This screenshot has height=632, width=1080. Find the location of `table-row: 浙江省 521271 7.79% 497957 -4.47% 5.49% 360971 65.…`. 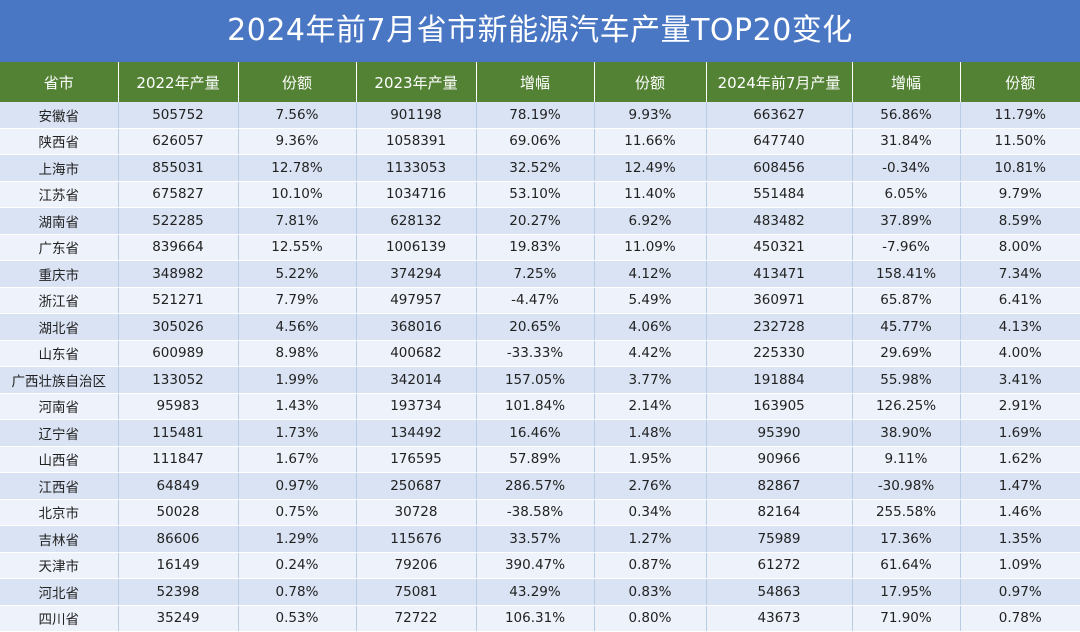

table-row: 浙江省 521271 7.79% 497957 -4.47% 5.49% 360971 65.… is located at coordinates (540, 300).